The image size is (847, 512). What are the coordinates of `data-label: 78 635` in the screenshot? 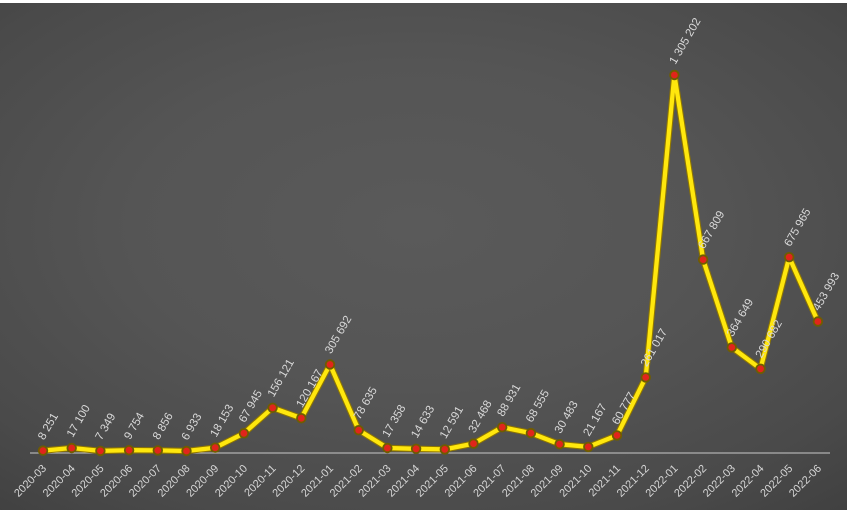 It's located at (366, 403).